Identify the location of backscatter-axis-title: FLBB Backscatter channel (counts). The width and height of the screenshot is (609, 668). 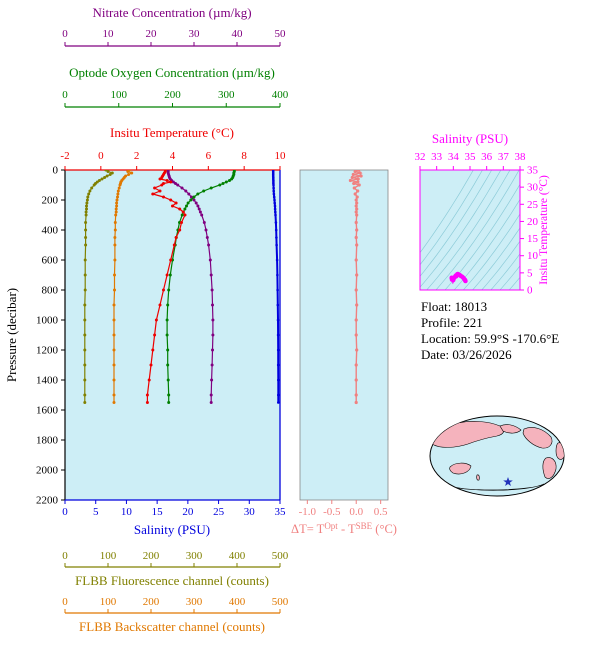
(172, 626).